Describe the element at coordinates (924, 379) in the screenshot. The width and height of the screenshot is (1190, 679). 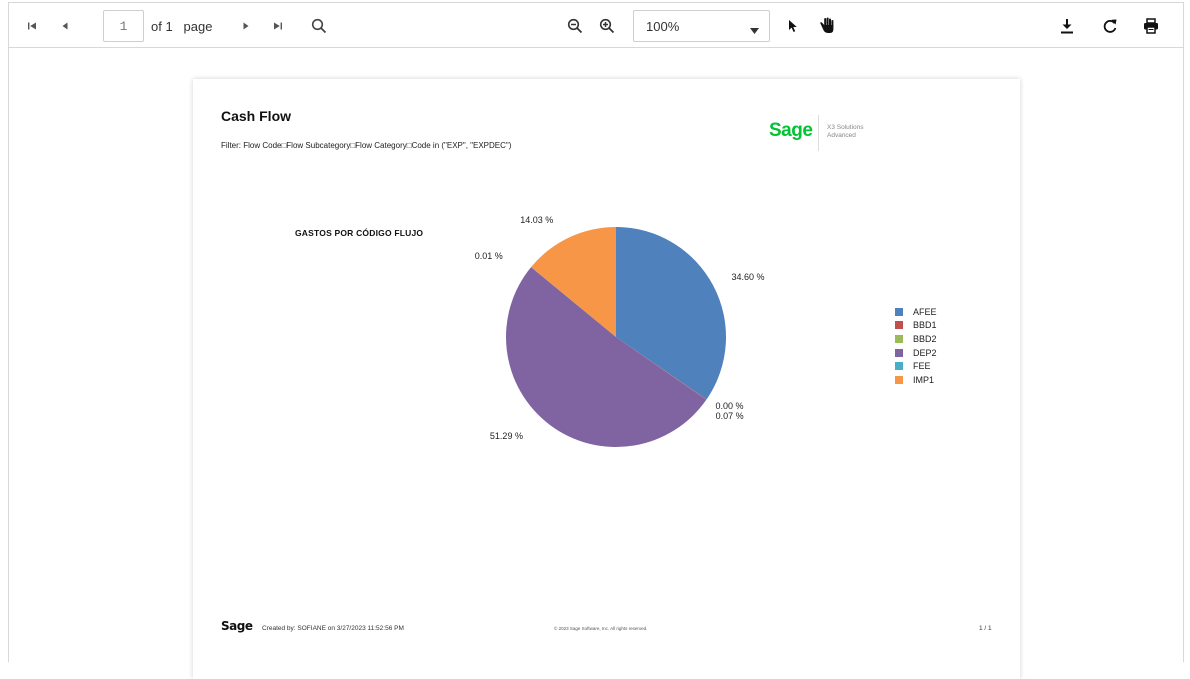
I see `legend-label: IMP1` at that location.